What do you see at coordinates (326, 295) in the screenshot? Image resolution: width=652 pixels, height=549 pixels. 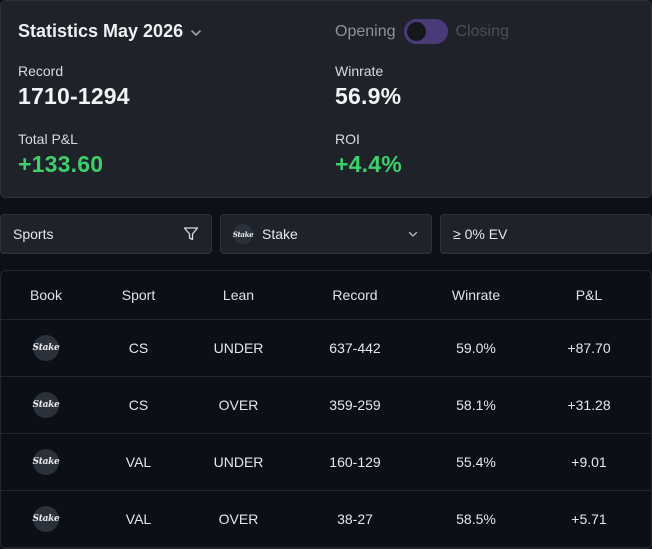 I see `table-header: Book Sport Lean Record Winrate P&L` at bounding box center [326, 295].